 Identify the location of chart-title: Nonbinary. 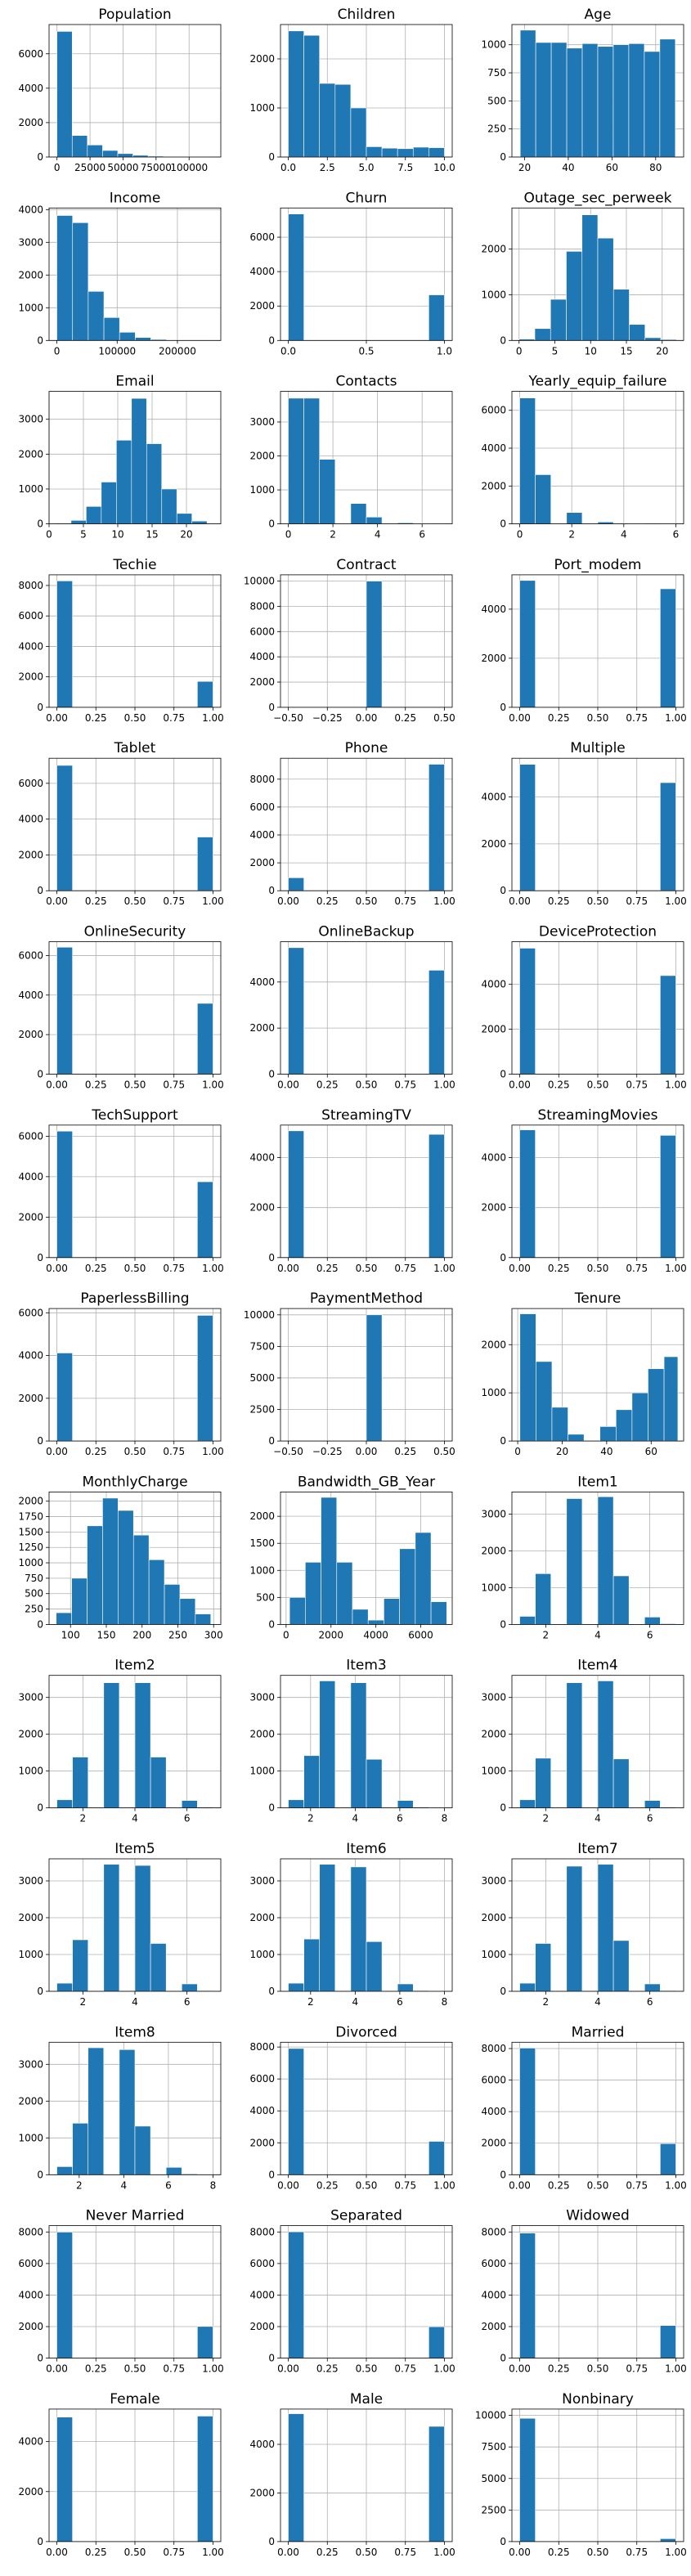
(598, 2399).